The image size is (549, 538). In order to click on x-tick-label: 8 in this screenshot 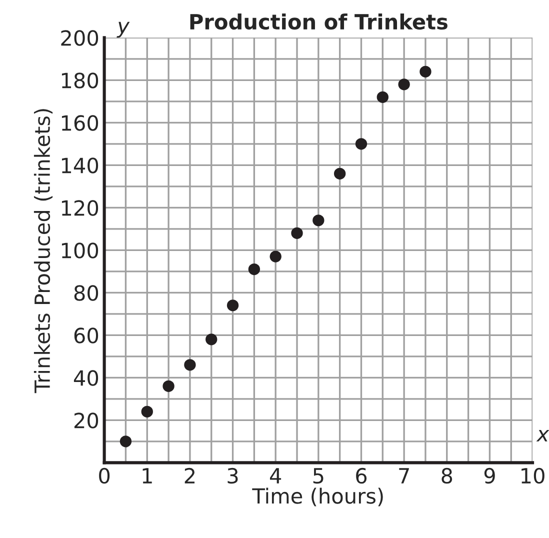, I will do `click(447, 476)`.